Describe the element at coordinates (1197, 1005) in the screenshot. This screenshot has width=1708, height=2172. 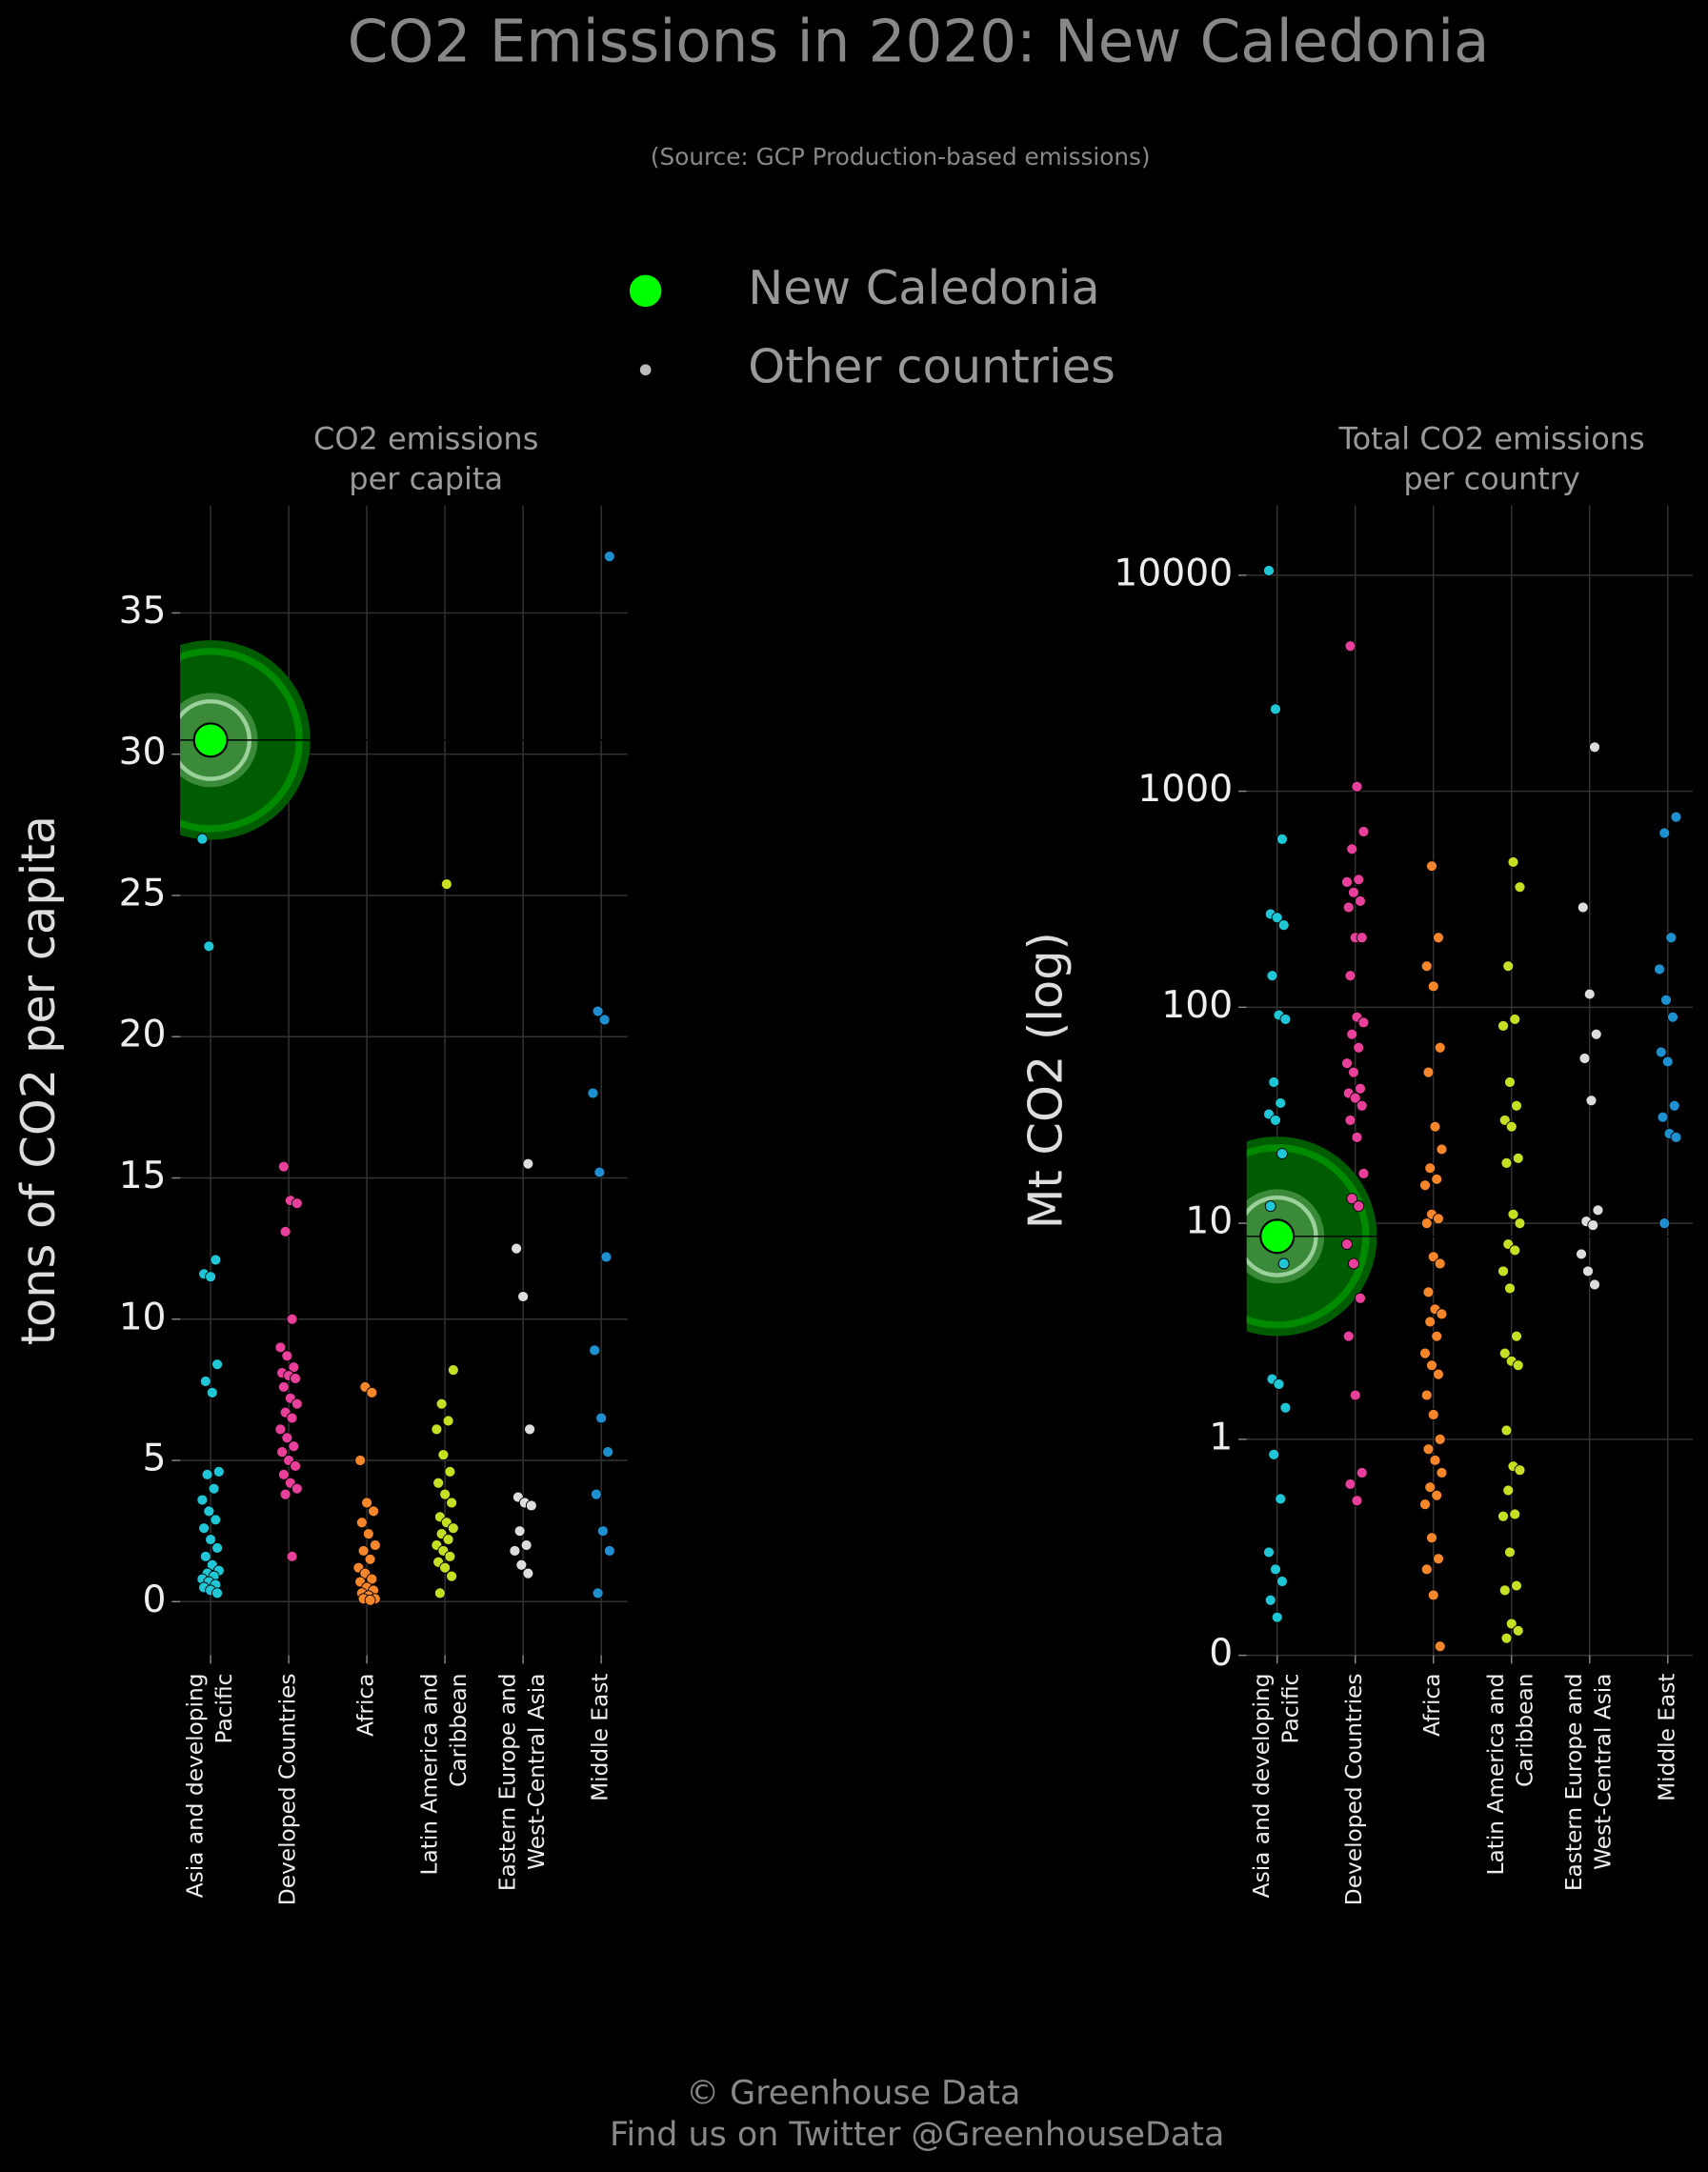
I see `y-tick-label: 100` at that location.